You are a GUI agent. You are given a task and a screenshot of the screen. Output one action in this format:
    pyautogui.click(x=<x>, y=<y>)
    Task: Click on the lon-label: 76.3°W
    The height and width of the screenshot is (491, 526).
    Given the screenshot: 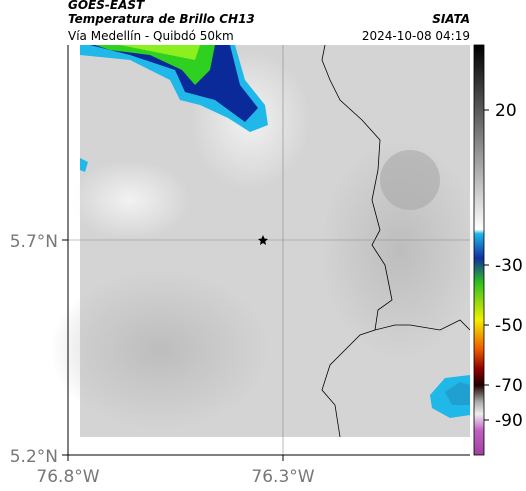 What is the action you would take?
    pyautogui.click(x=282, y=477)
    